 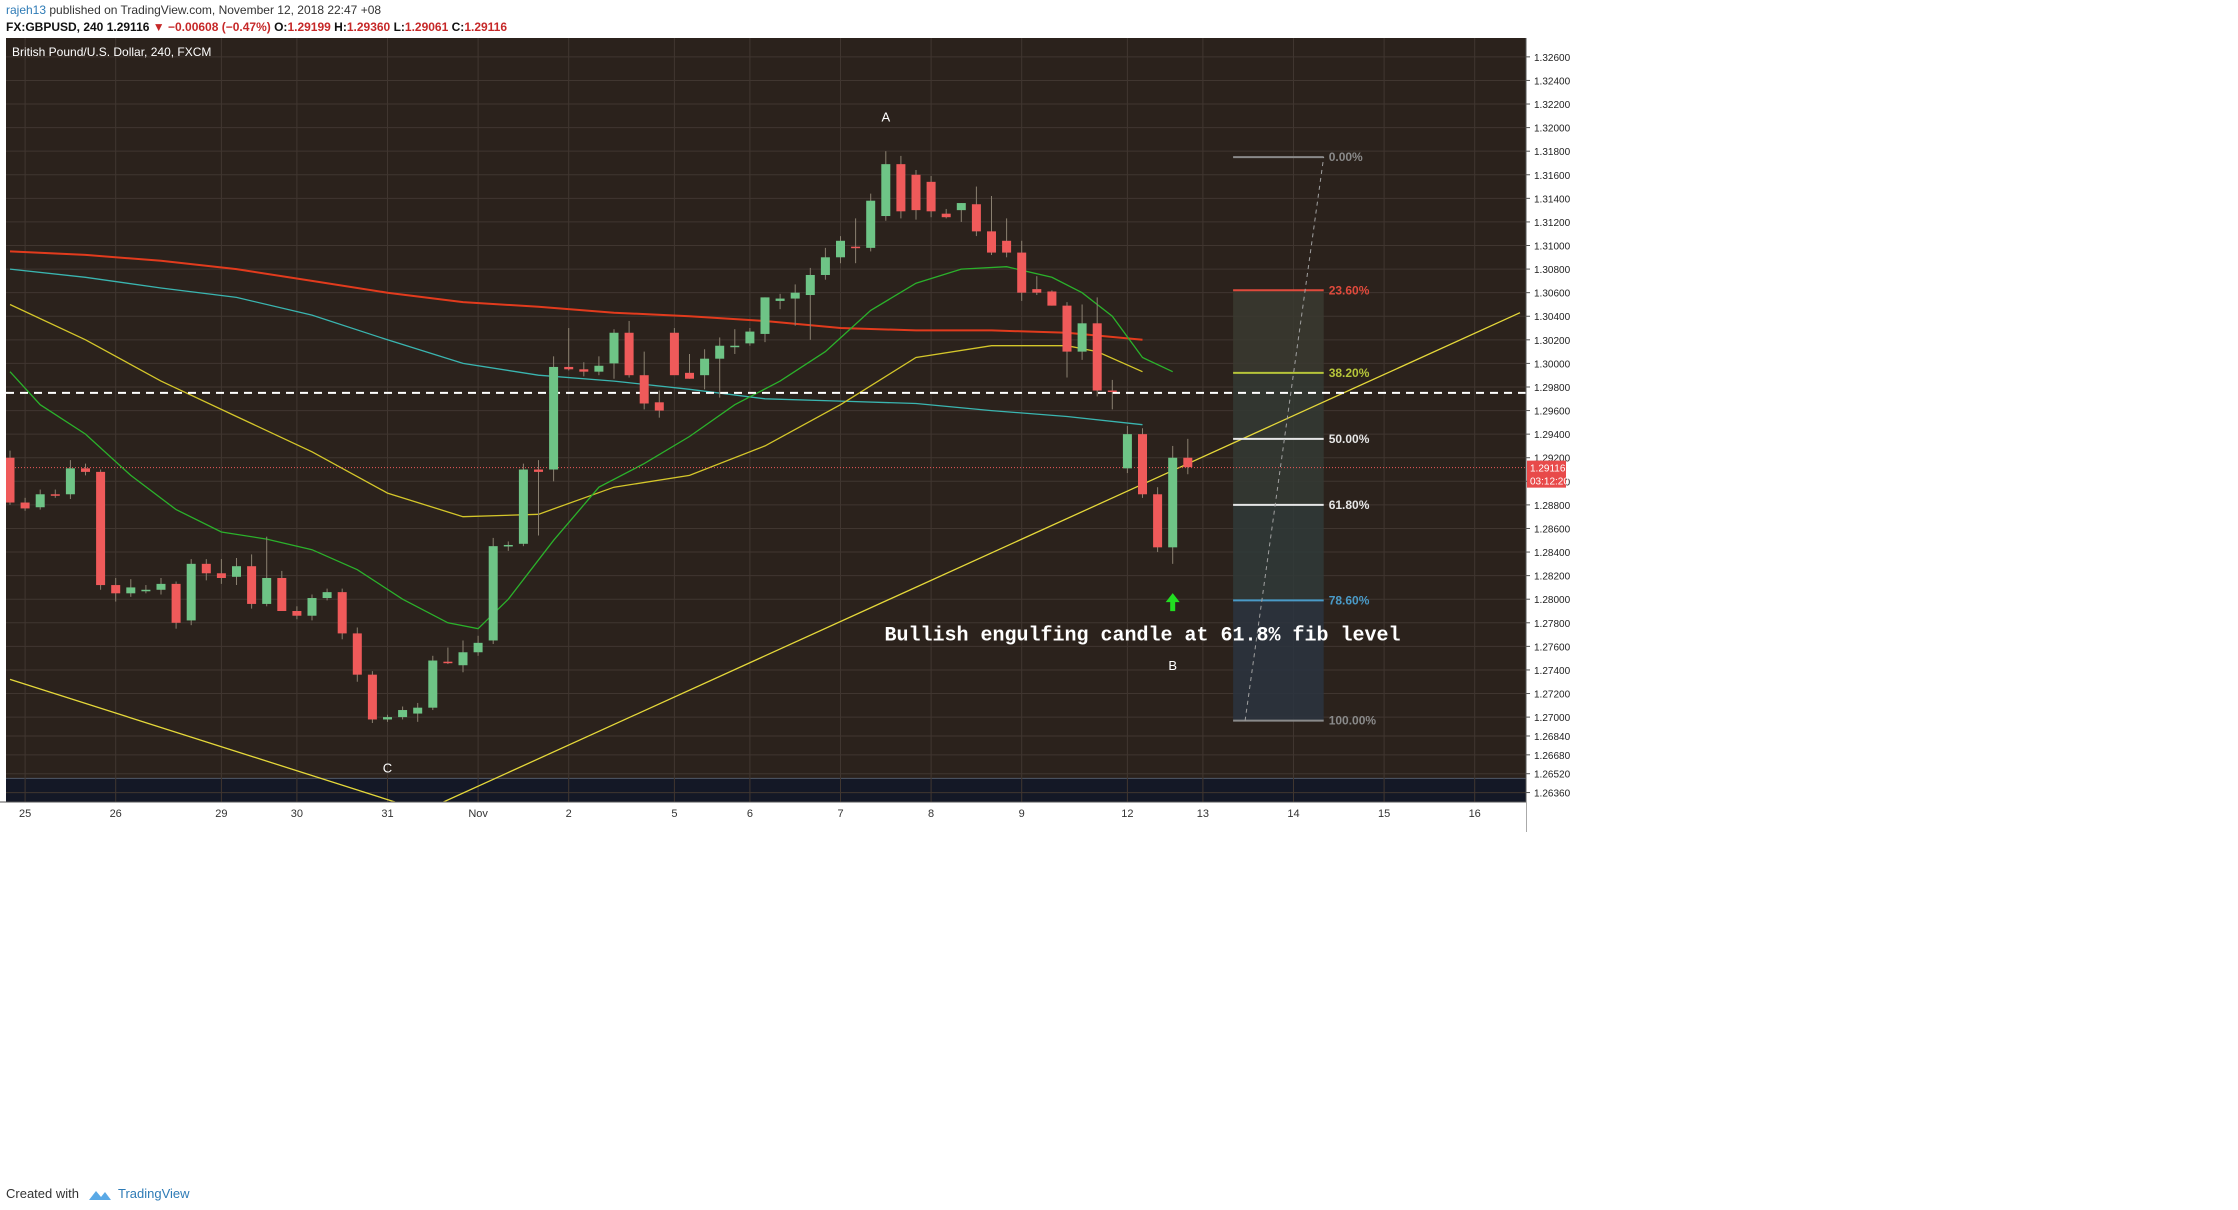 I want to click on price-change: −0.00608 (−0.47%), so click(x=219, y=27).